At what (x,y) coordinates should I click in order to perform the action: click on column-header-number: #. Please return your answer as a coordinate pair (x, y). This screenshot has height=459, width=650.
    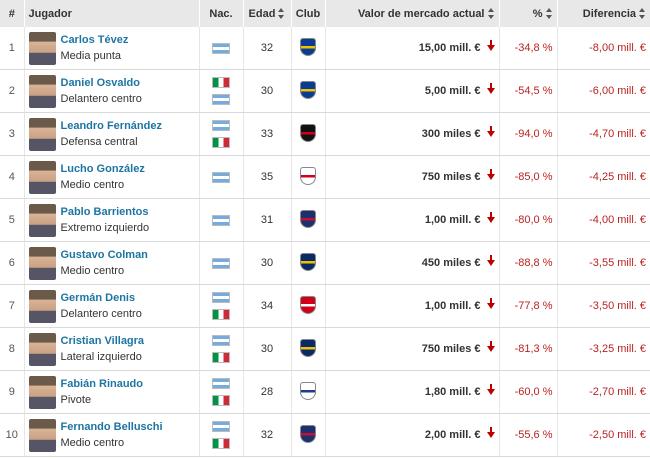
    Looking at the image, I should click on (12, 13).